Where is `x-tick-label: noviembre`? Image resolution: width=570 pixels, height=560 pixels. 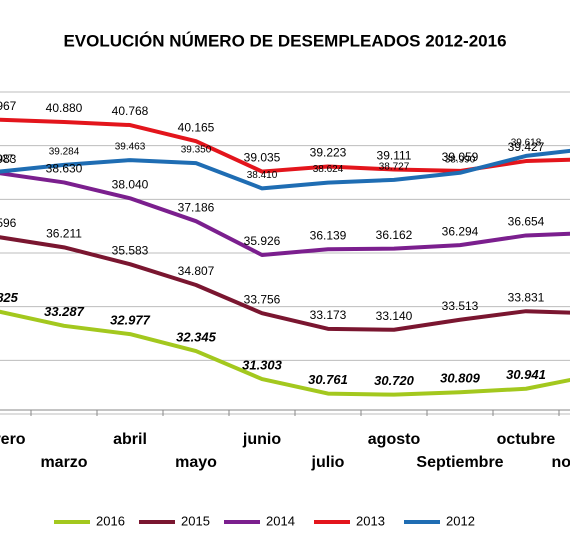 x-tick-label: noviembre is located at coordinates (561, 462).